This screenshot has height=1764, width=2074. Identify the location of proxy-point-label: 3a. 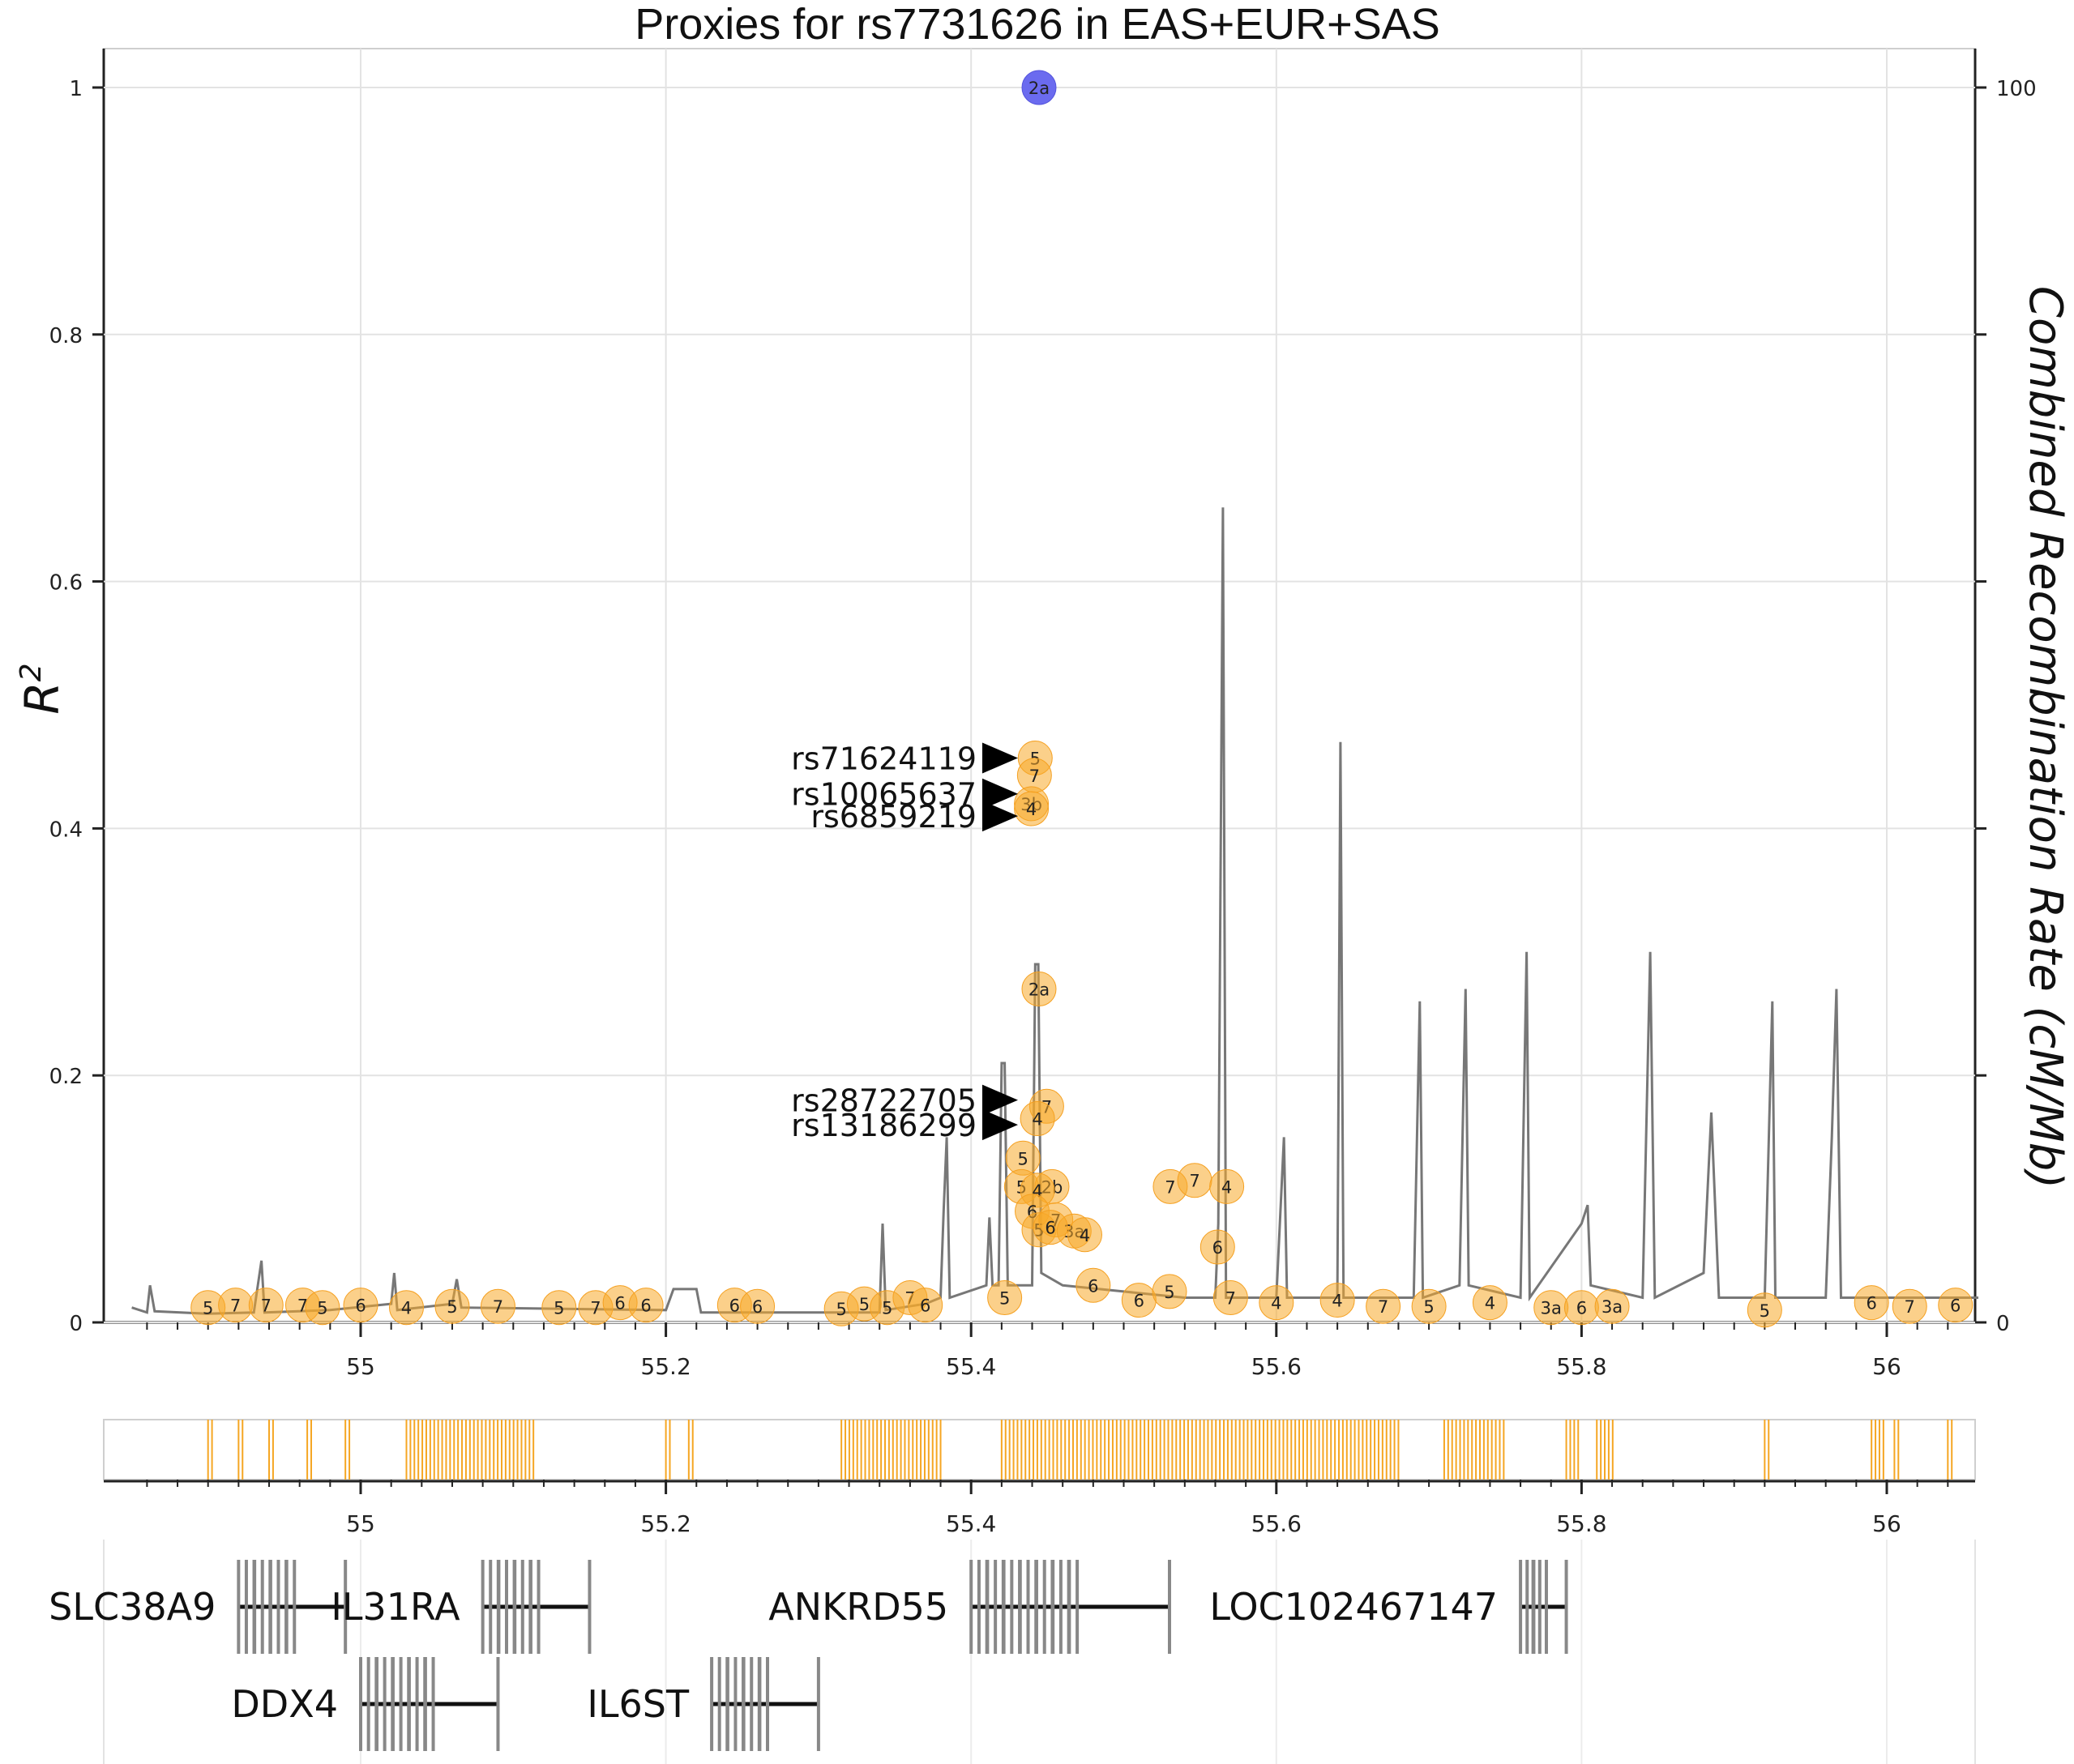
(1612, 1307).